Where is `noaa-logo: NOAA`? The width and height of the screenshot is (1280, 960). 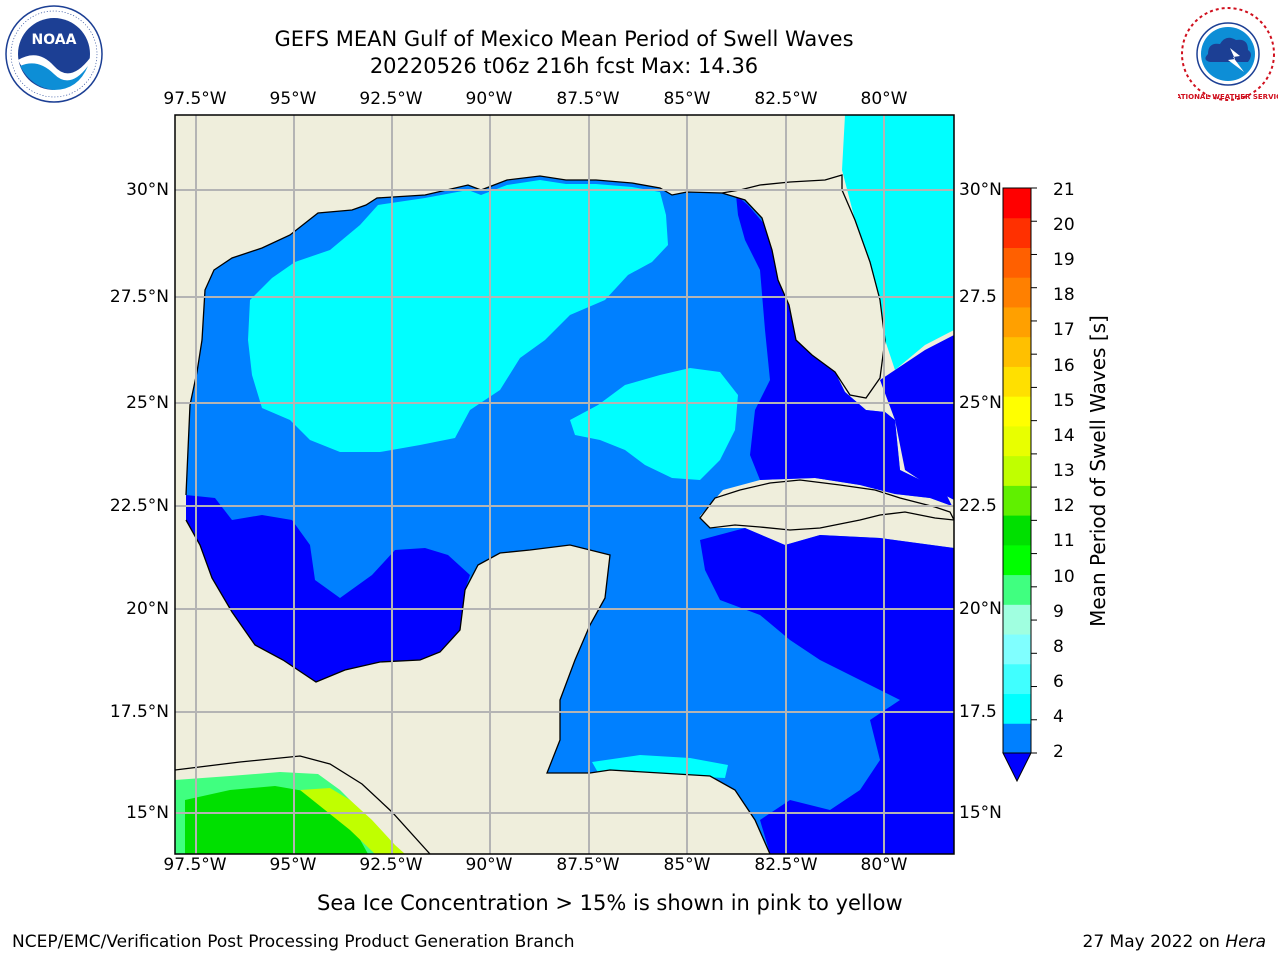 noaa-logo: NOAA is located at coordinates (54, 54).